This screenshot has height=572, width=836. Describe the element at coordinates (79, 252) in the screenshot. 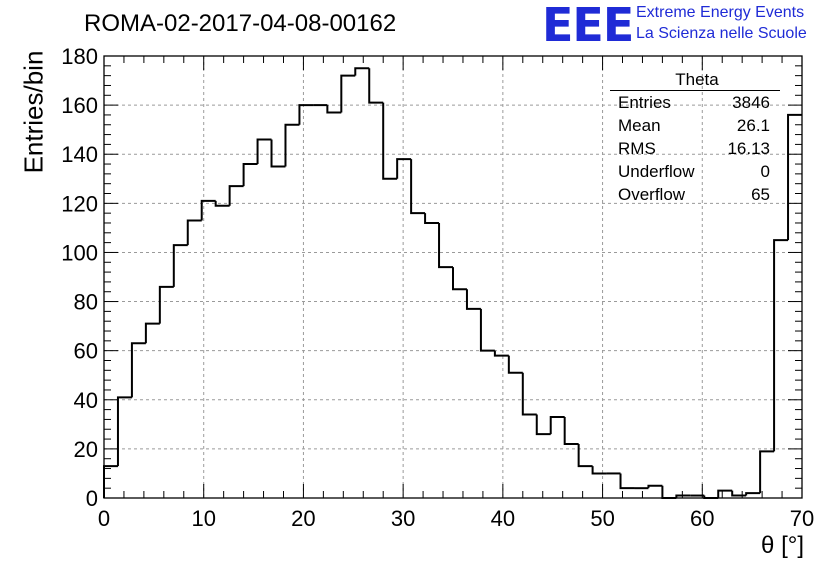

I see `y-tick-label: 100` at that location.